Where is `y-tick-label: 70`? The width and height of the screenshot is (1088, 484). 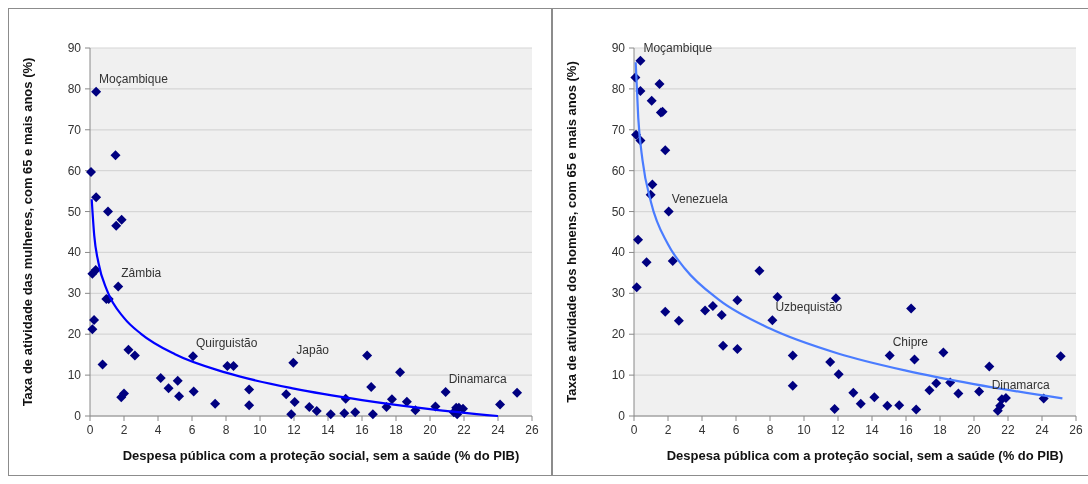
y-tick-label: 70 is located at coordinates (74, 129).